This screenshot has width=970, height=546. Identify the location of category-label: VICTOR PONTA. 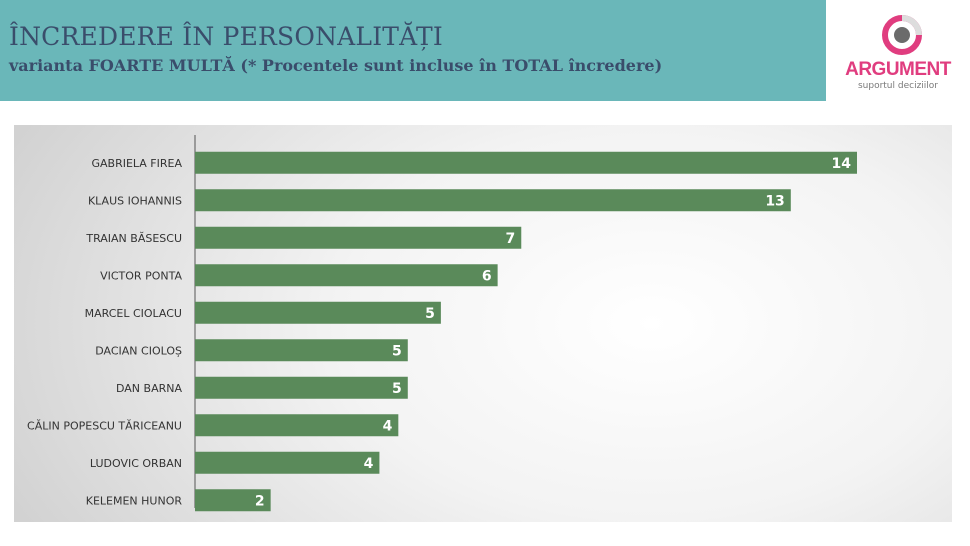
(141, 275).